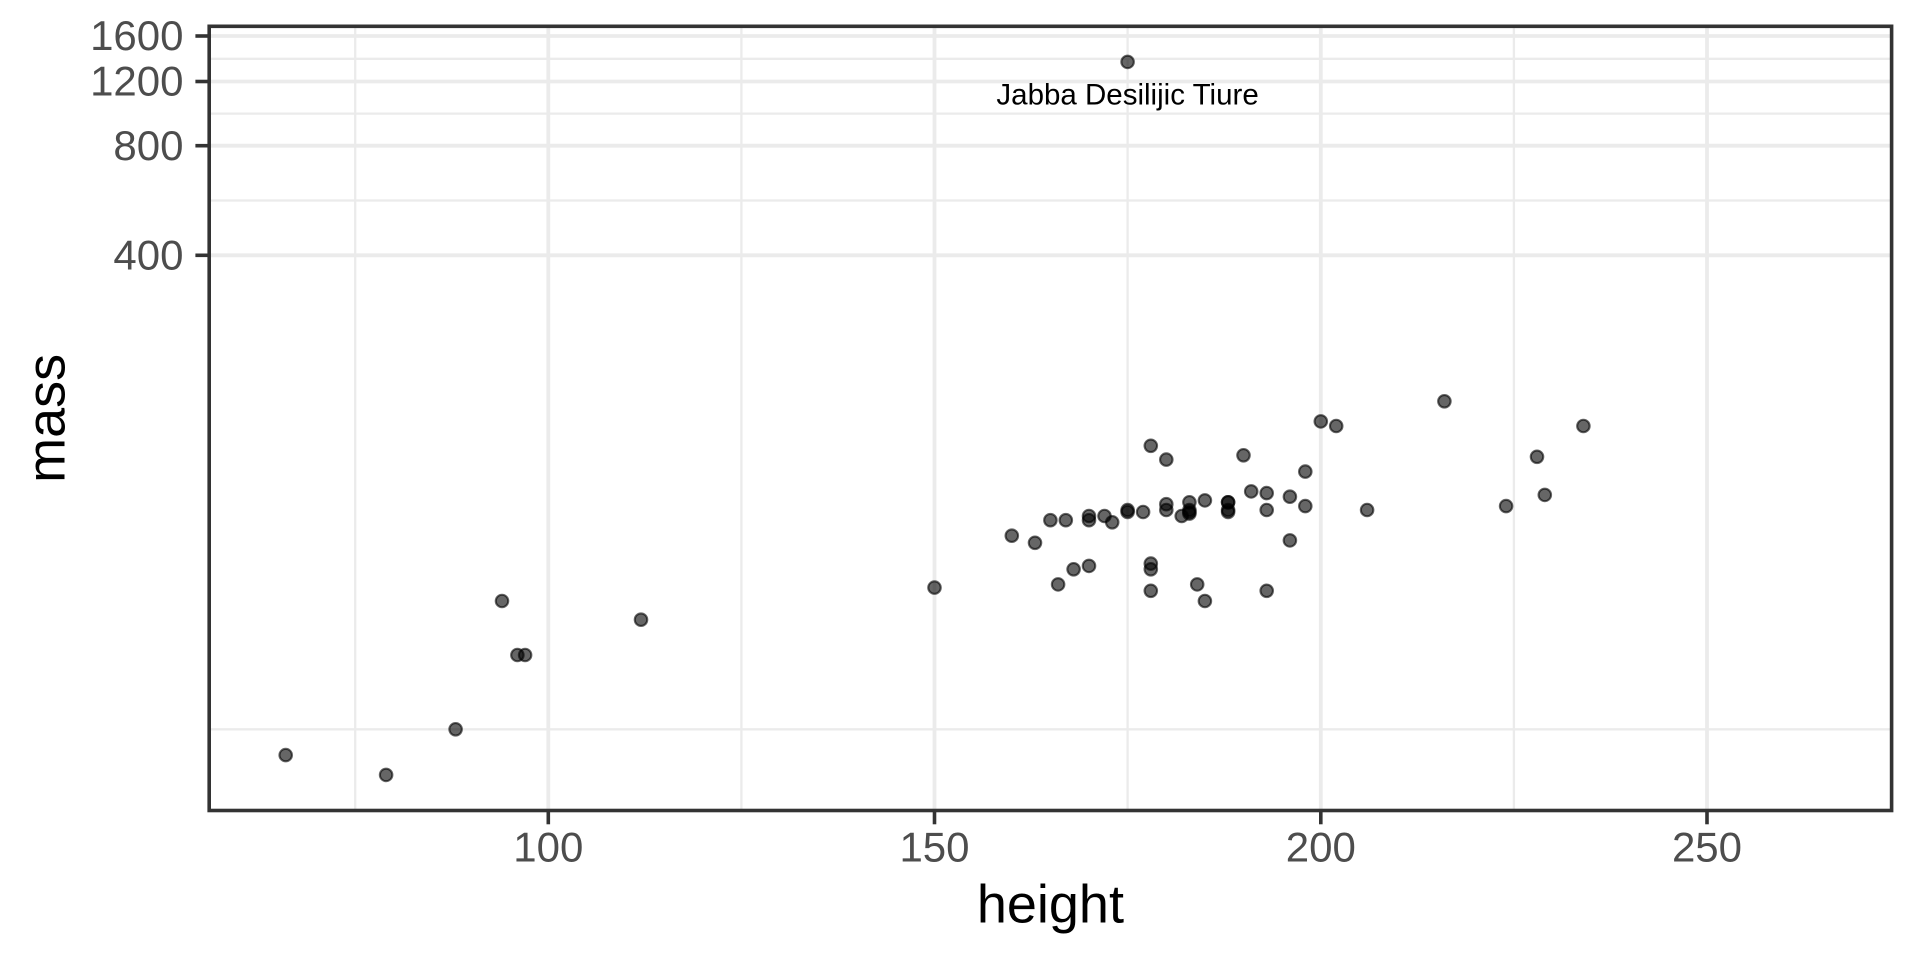 This screenshot has width=1920, height=965. I want to click on svg-text: 800, so click(148, 145).